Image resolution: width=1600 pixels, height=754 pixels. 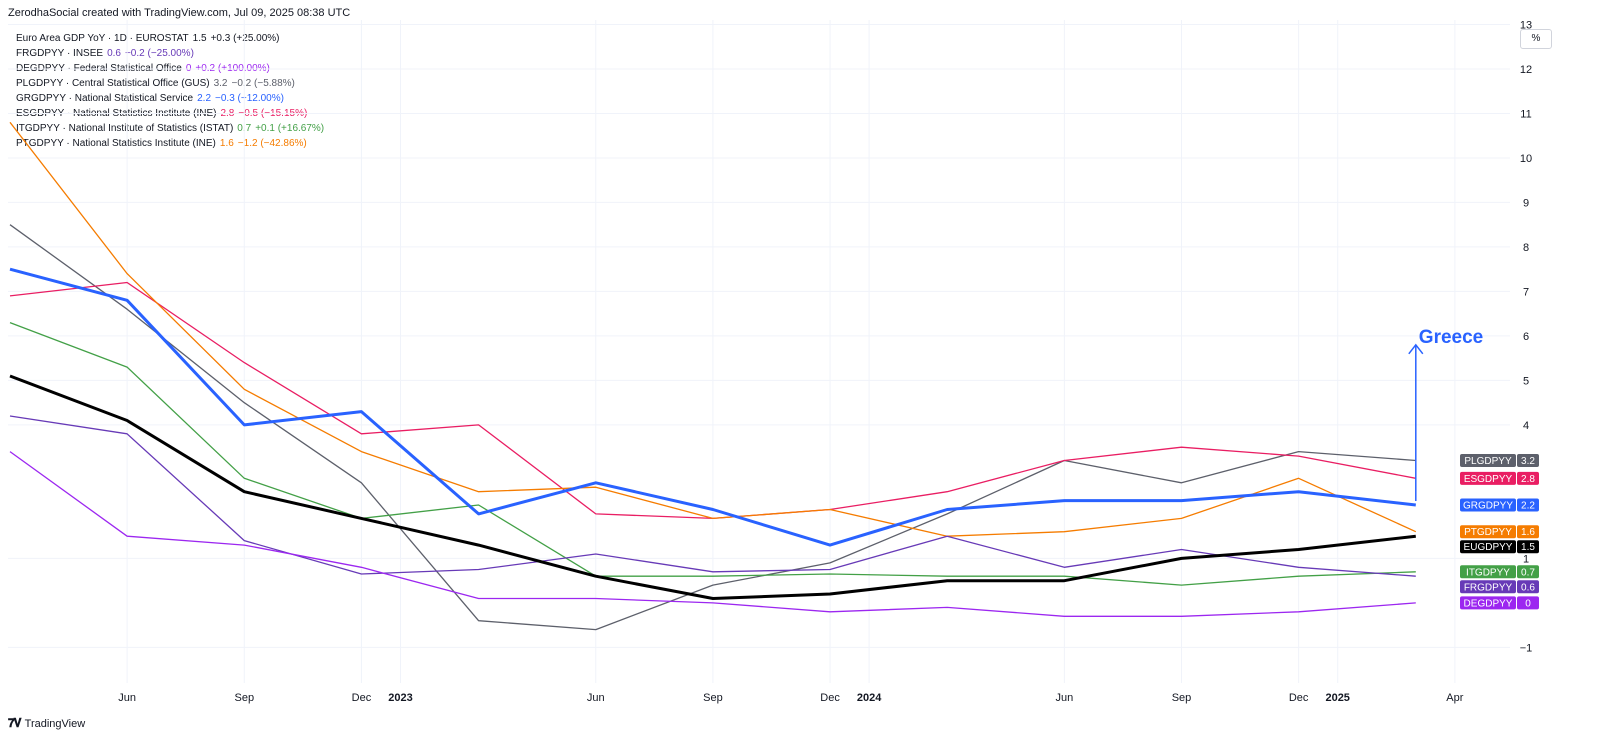 I want to click on price-tag-value: 1.5, so click(x=1528, y=547).